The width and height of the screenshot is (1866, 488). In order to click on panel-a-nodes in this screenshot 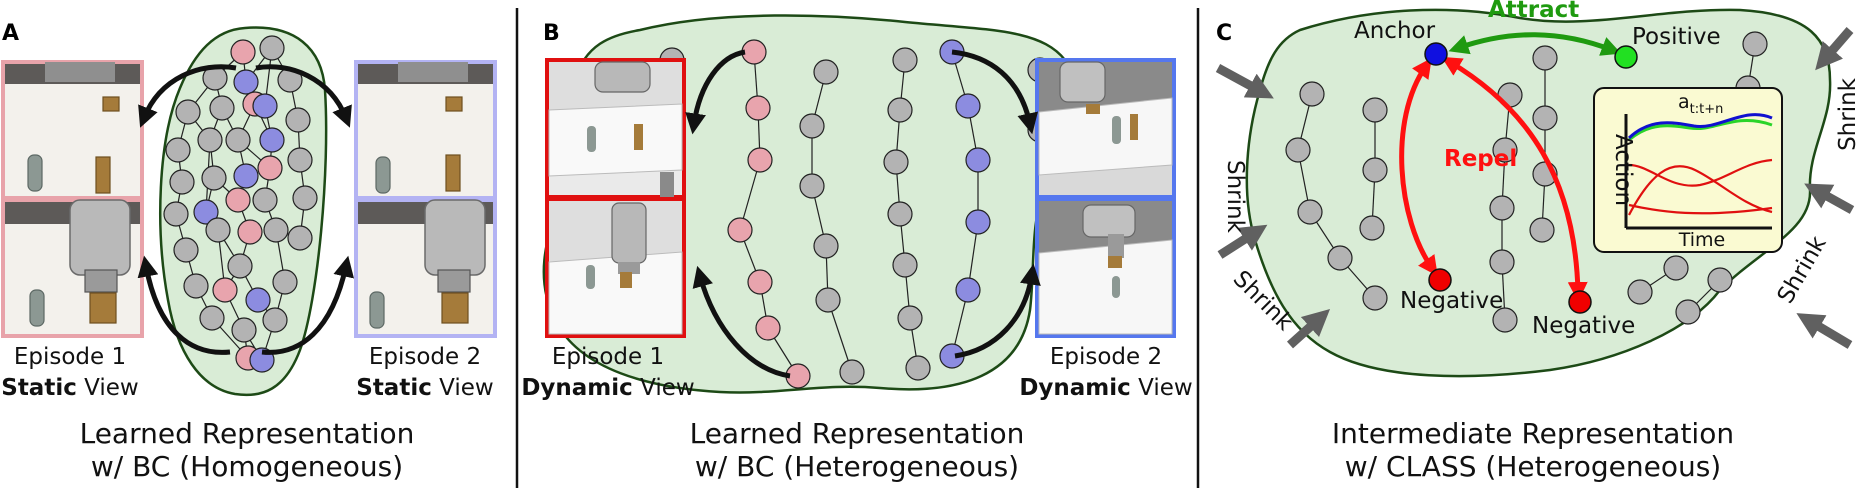, I will do `click(240, 204)`.